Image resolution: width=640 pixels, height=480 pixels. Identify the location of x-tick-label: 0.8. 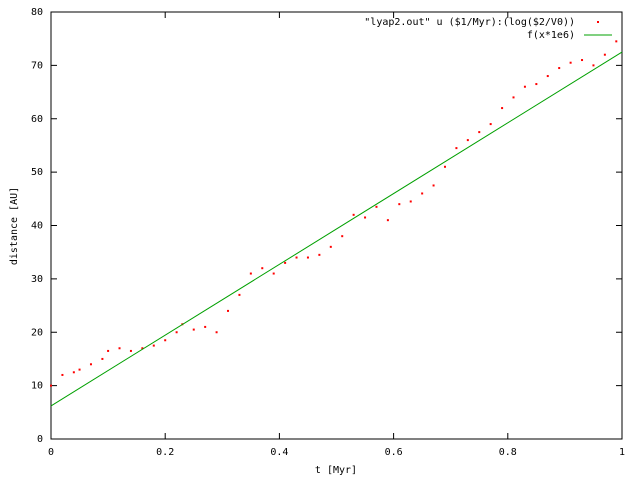
(508, 452).